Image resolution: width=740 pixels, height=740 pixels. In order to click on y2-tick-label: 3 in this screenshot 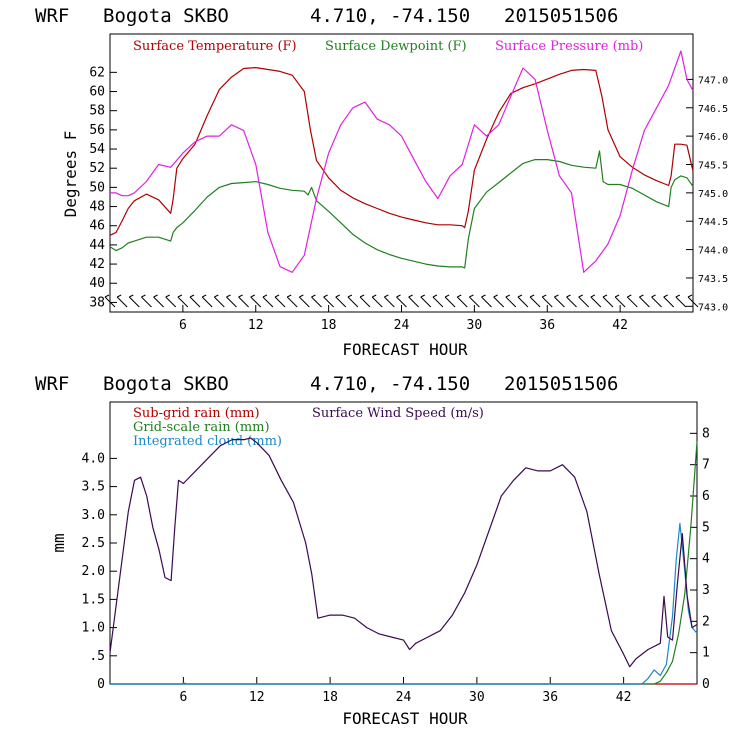, I will do `click(706, 590)`.